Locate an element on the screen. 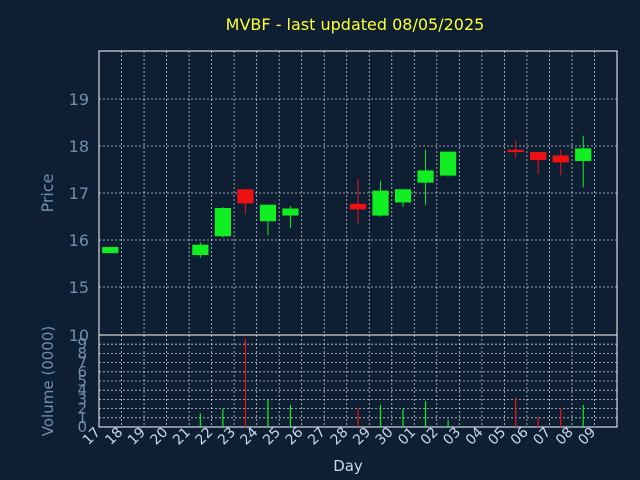 The height and width of the screenshot is (480, 640). price-tick-label: 16 is located at coordinates (79, 240).